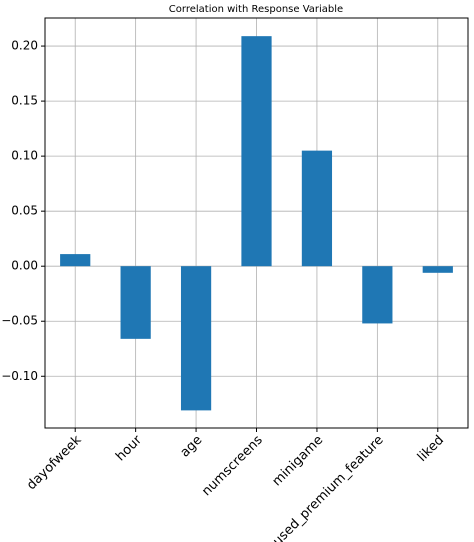  What do you see at coordinates (431, 449) in the screenshot?
I see `x-tick-label: liked` at bounding box center [431, 449].